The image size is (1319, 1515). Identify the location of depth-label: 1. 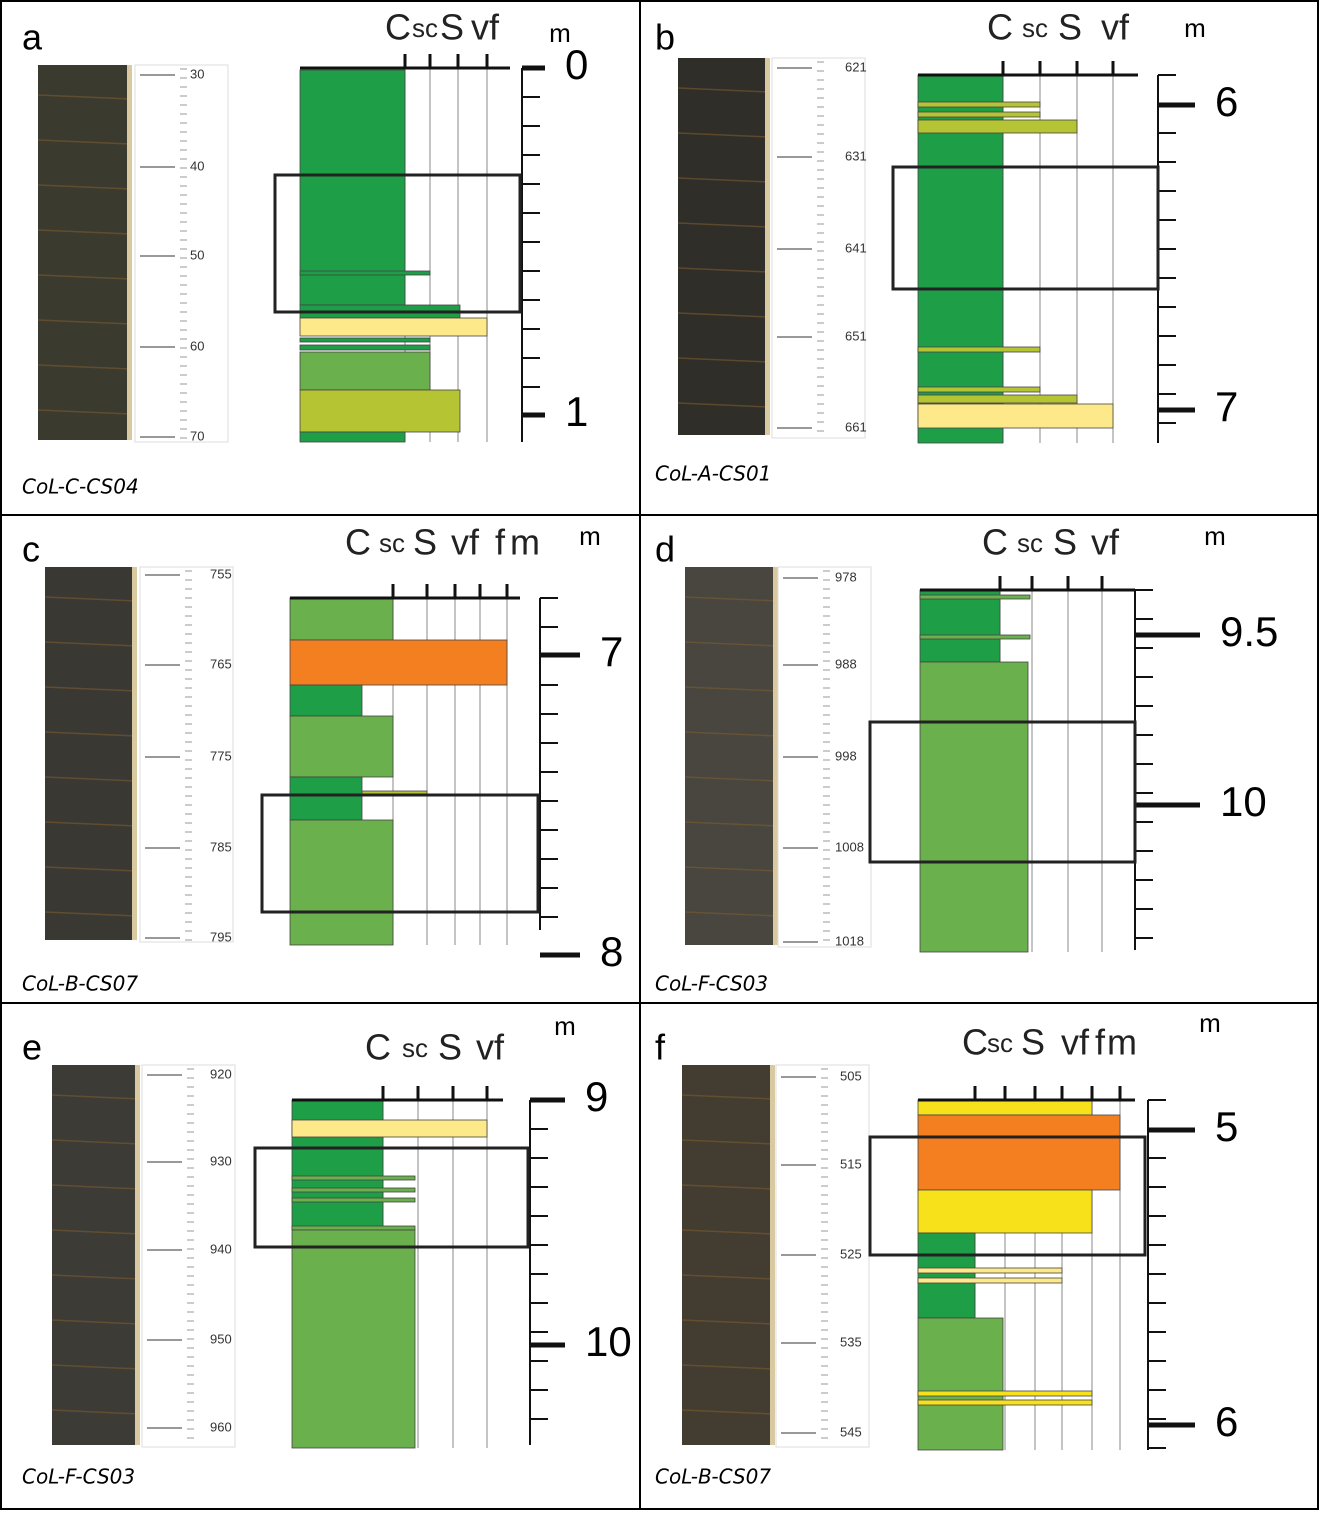
(576, 411).